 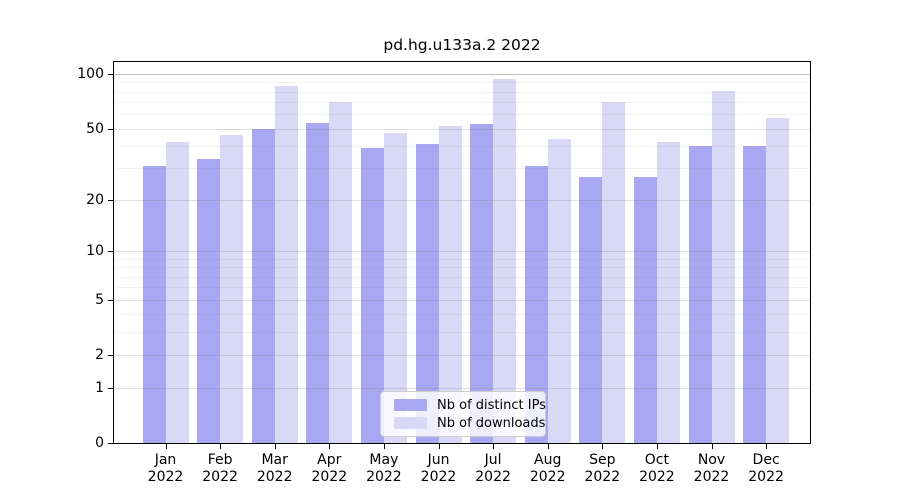 What do you see at coordinates (384, 446) in the screenshot?
I see `x-tick-may` at bounding box center [384, 446].